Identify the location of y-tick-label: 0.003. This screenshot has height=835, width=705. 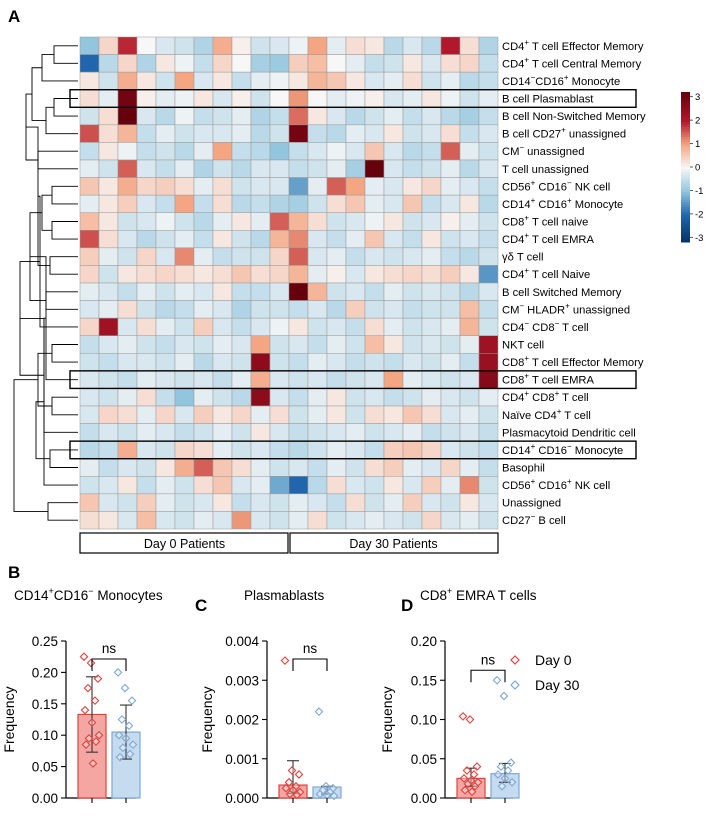
(242, 680).